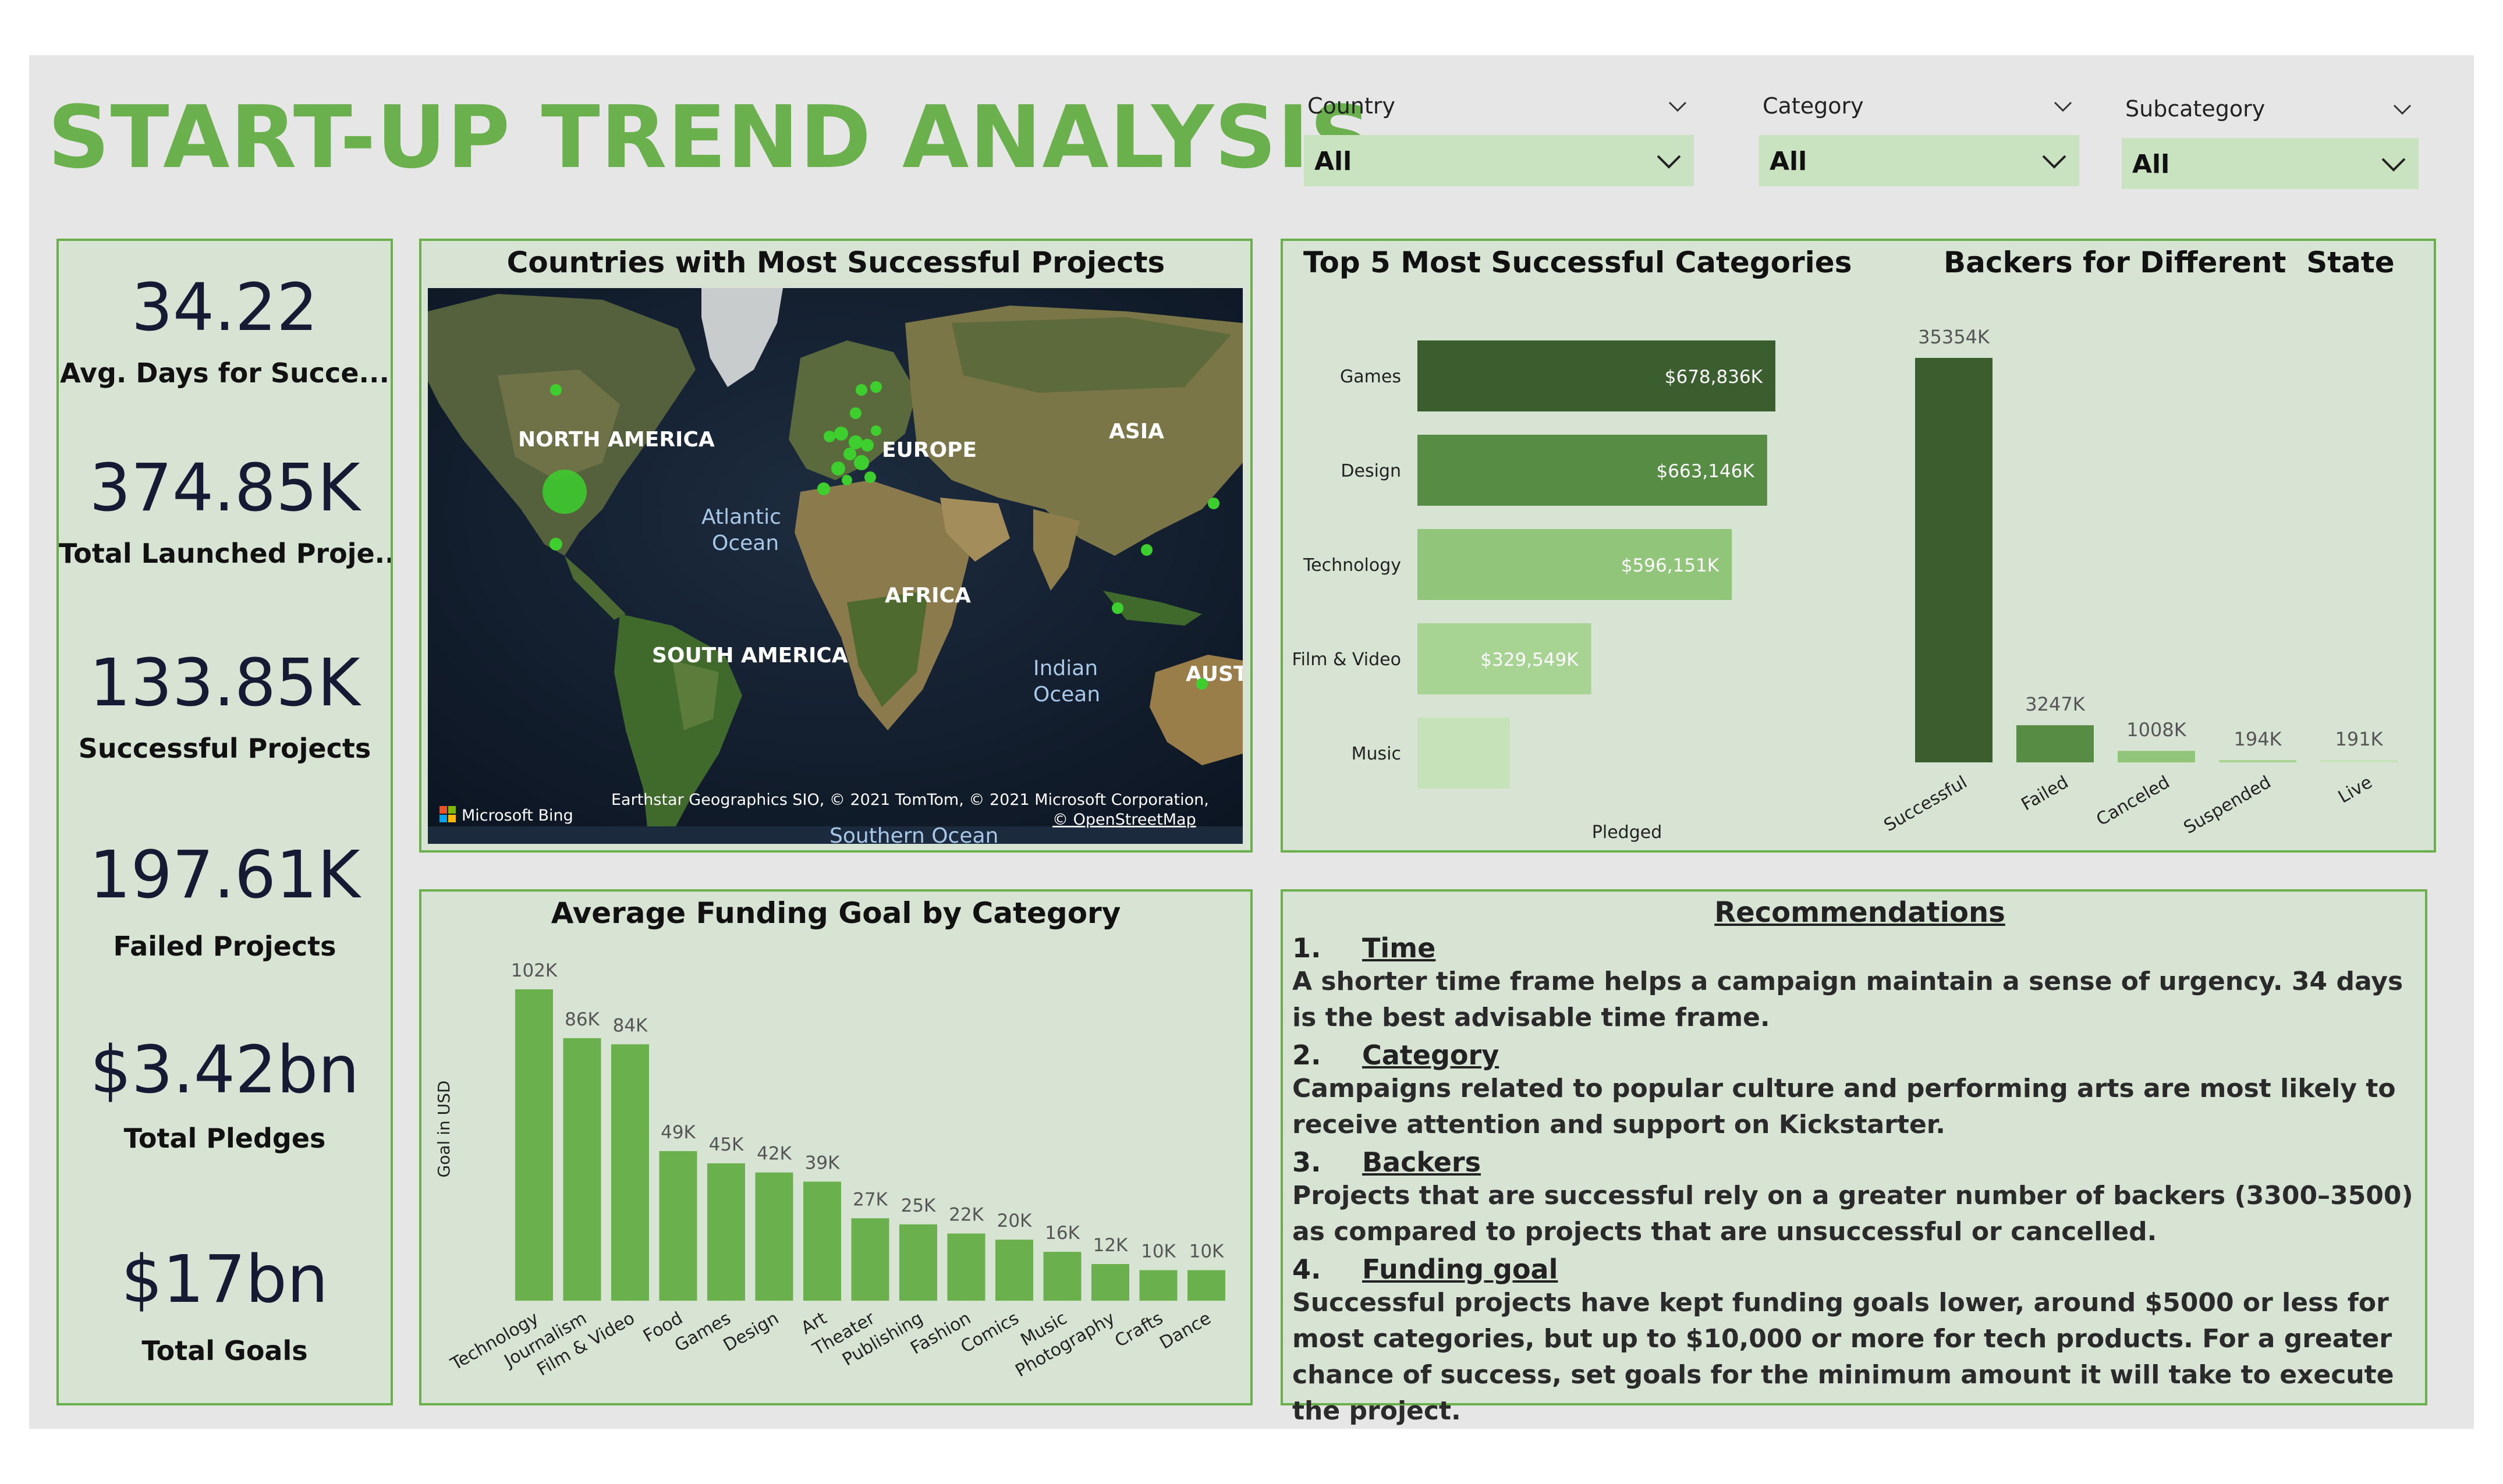 The image size is (2503, 1484). Describe the element at coordinates (1376, 754) in the screenshot. I see `category-label: Music` at that location.